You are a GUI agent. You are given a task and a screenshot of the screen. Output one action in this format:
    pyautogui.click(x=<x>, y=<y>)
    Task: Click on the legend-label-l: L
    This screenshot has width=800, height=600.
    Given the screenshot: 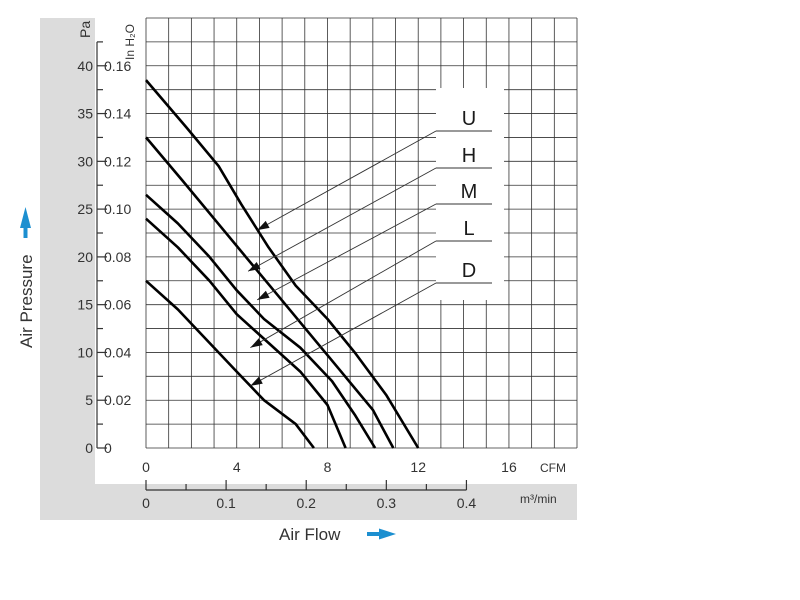 What is the action you would take?
    pyautogui.click(x=468, y=229)
    